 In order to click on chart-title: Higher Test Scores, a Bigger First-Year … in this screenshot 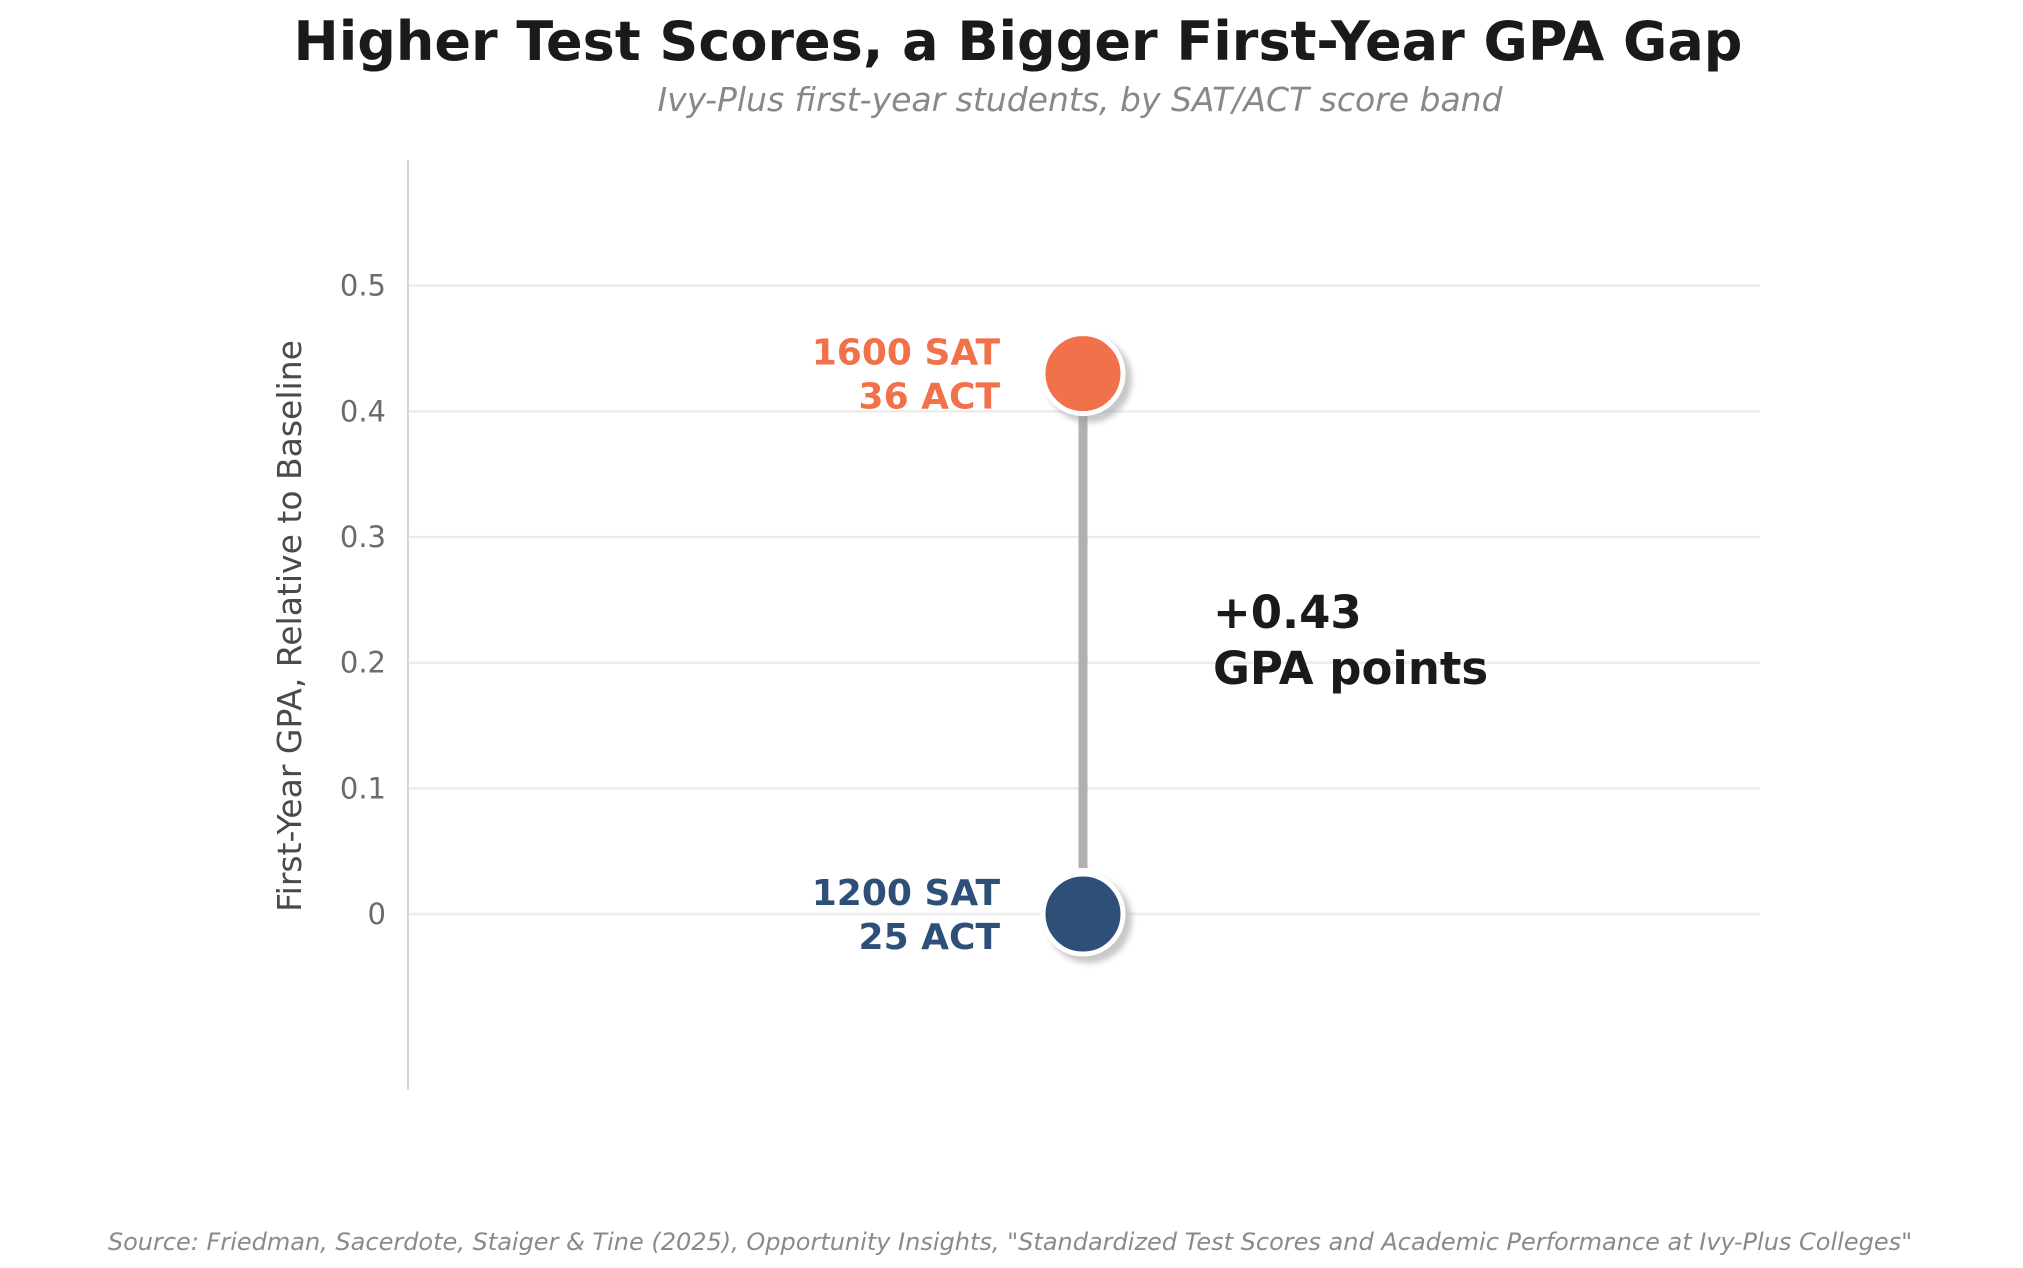, I will do `click(1018, 41)`.